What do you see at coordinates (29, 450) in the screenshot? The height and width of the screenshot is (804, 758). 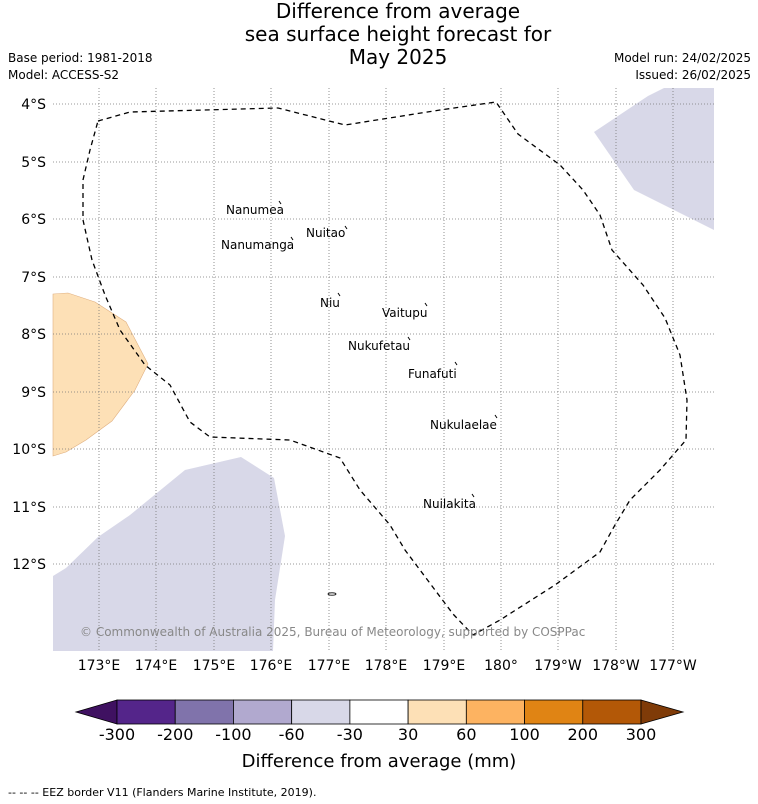 I see `lat-tick-label: 10°S` at bounding box center [29, 450].